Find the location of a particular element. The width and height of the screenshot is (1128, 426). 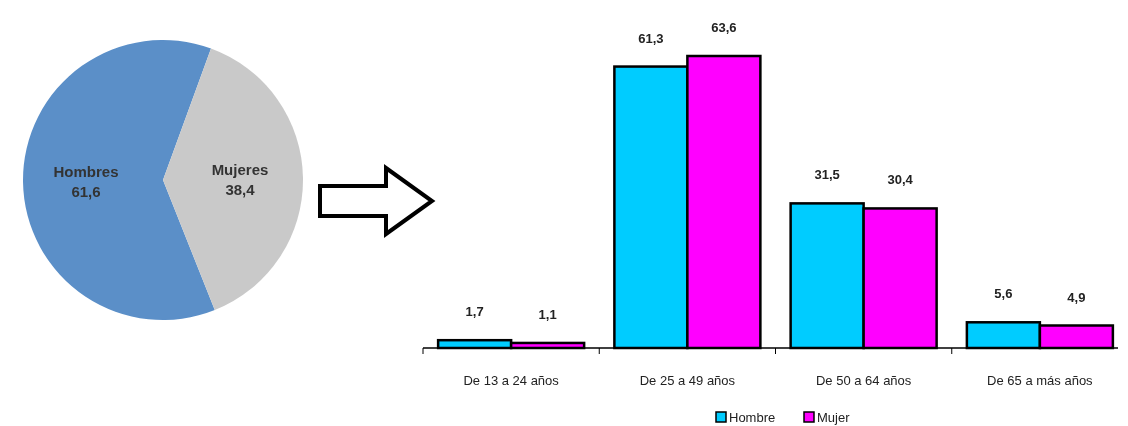

x-tick-label: De 25 a 49 años is located at coordinates (687, 380).